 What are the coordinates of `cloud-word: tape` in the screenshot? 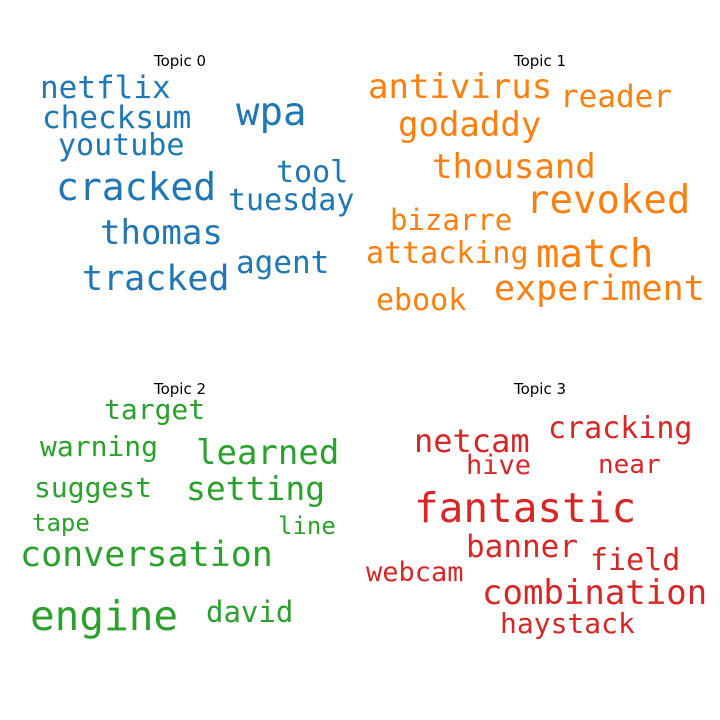 It's located at (61, 523).